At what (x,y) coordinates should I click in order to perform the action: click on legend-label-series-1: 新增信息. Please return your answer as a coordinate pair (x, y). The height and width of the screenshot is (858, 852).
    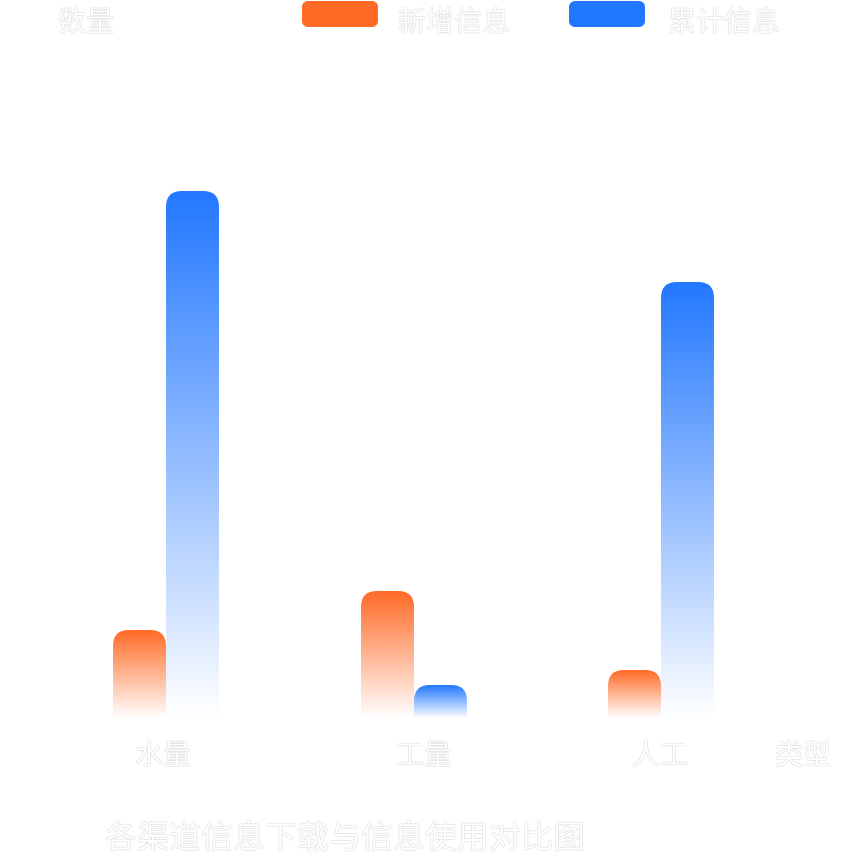
    Looking at the image, I should click on (454, 21).